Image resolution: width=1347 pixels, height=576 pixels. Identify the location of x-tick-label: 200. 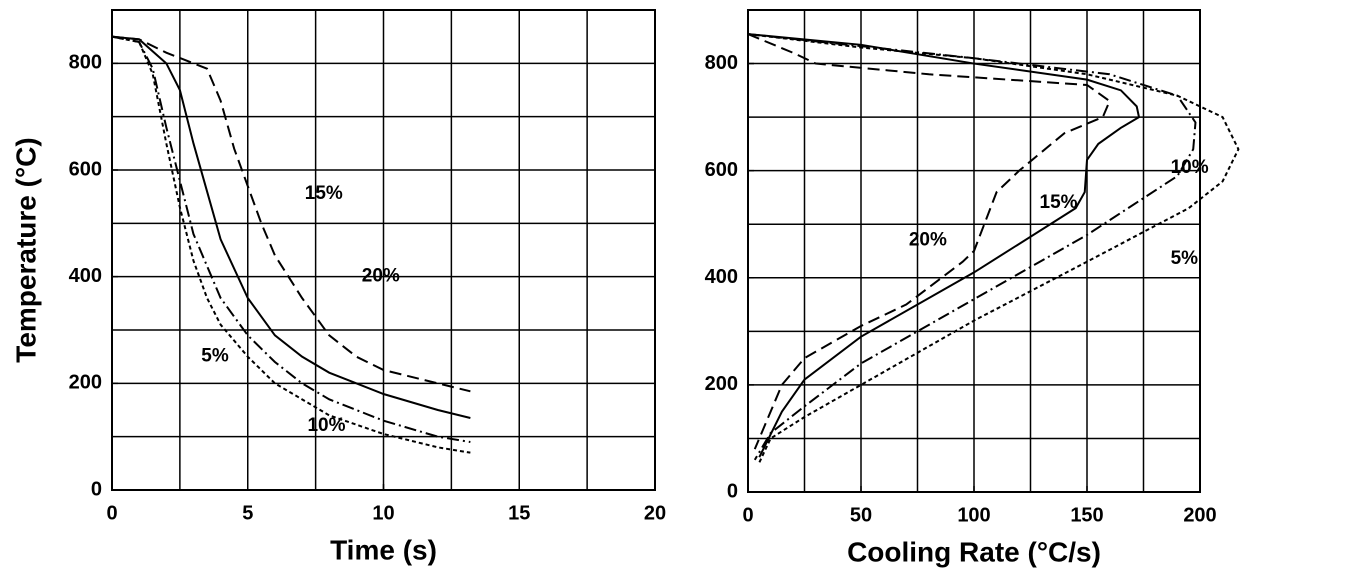
(1199, 515).